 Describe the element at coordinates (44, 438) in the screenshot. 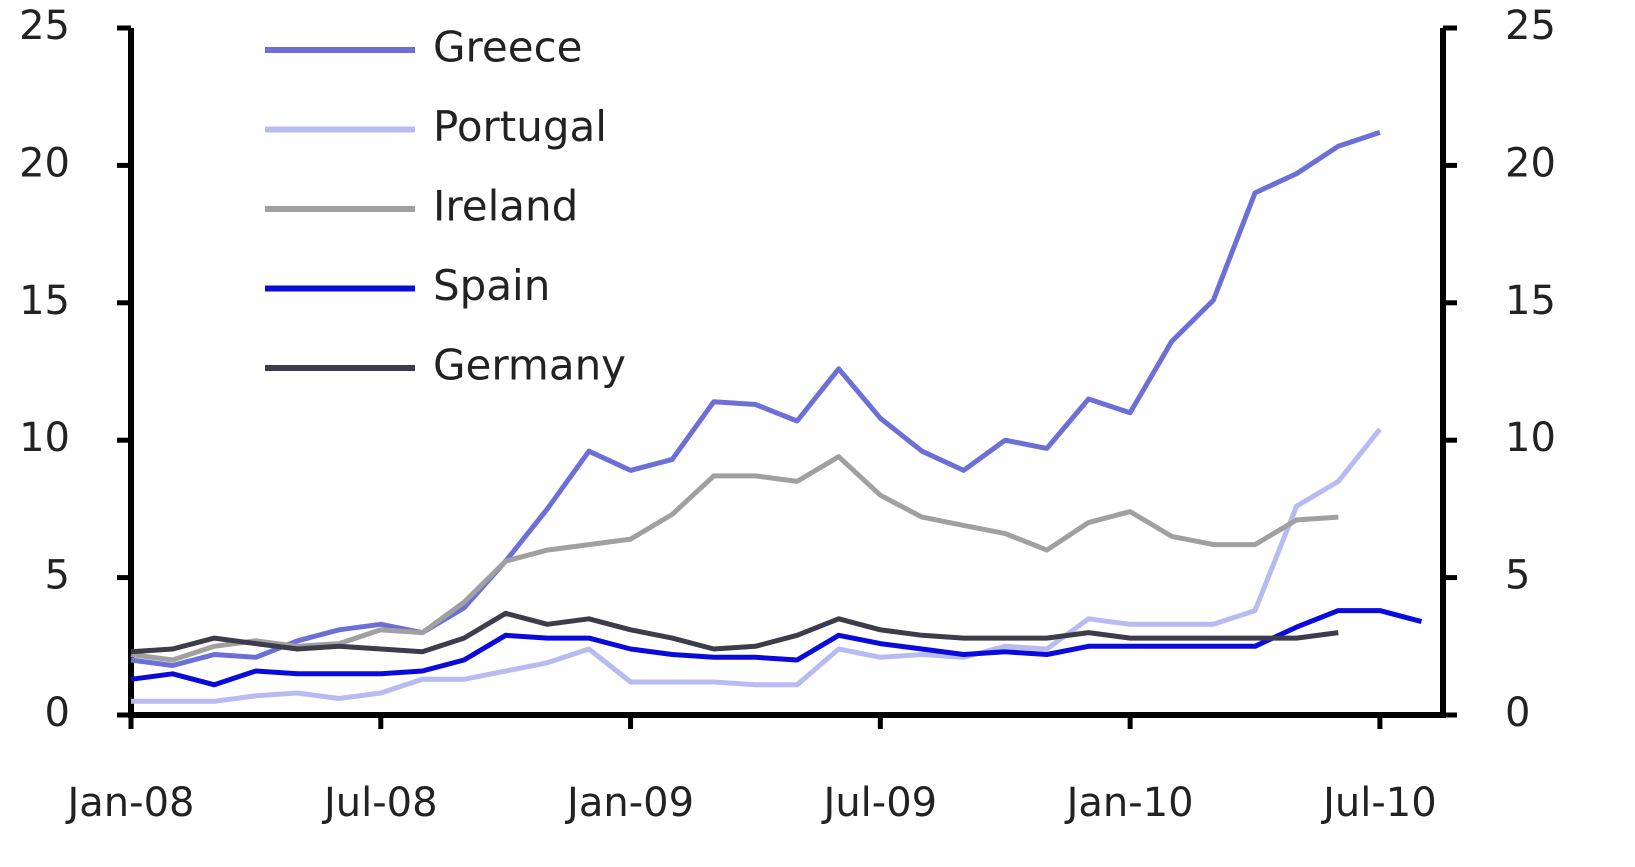

I see `y-tick-label: 10` at that location.